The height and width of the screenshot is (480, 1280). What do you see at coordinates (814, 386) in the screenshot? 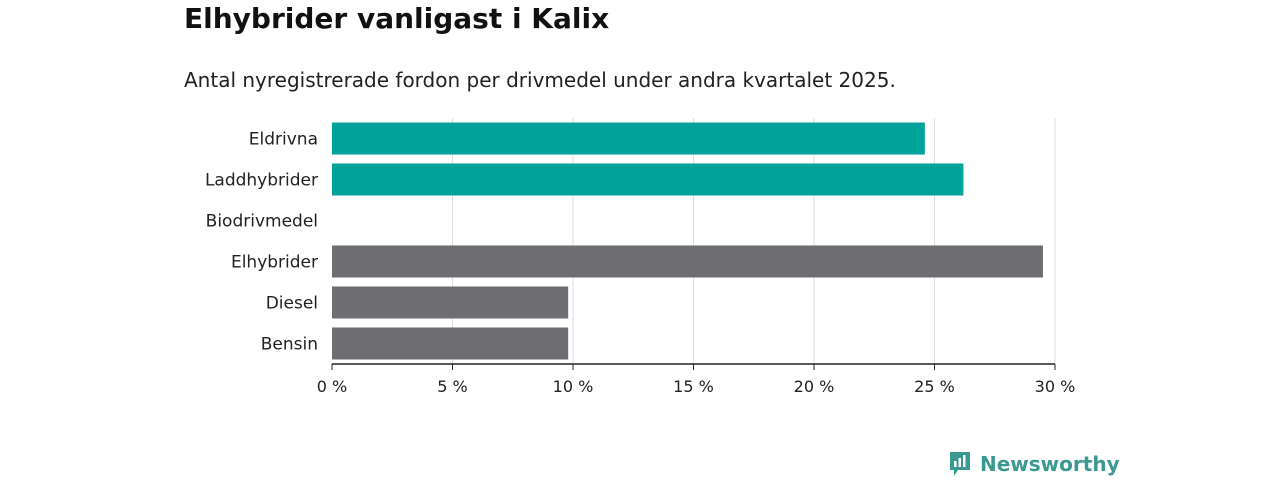
I see `x-tick-label: 20 %` at bounding box center [814, 386].